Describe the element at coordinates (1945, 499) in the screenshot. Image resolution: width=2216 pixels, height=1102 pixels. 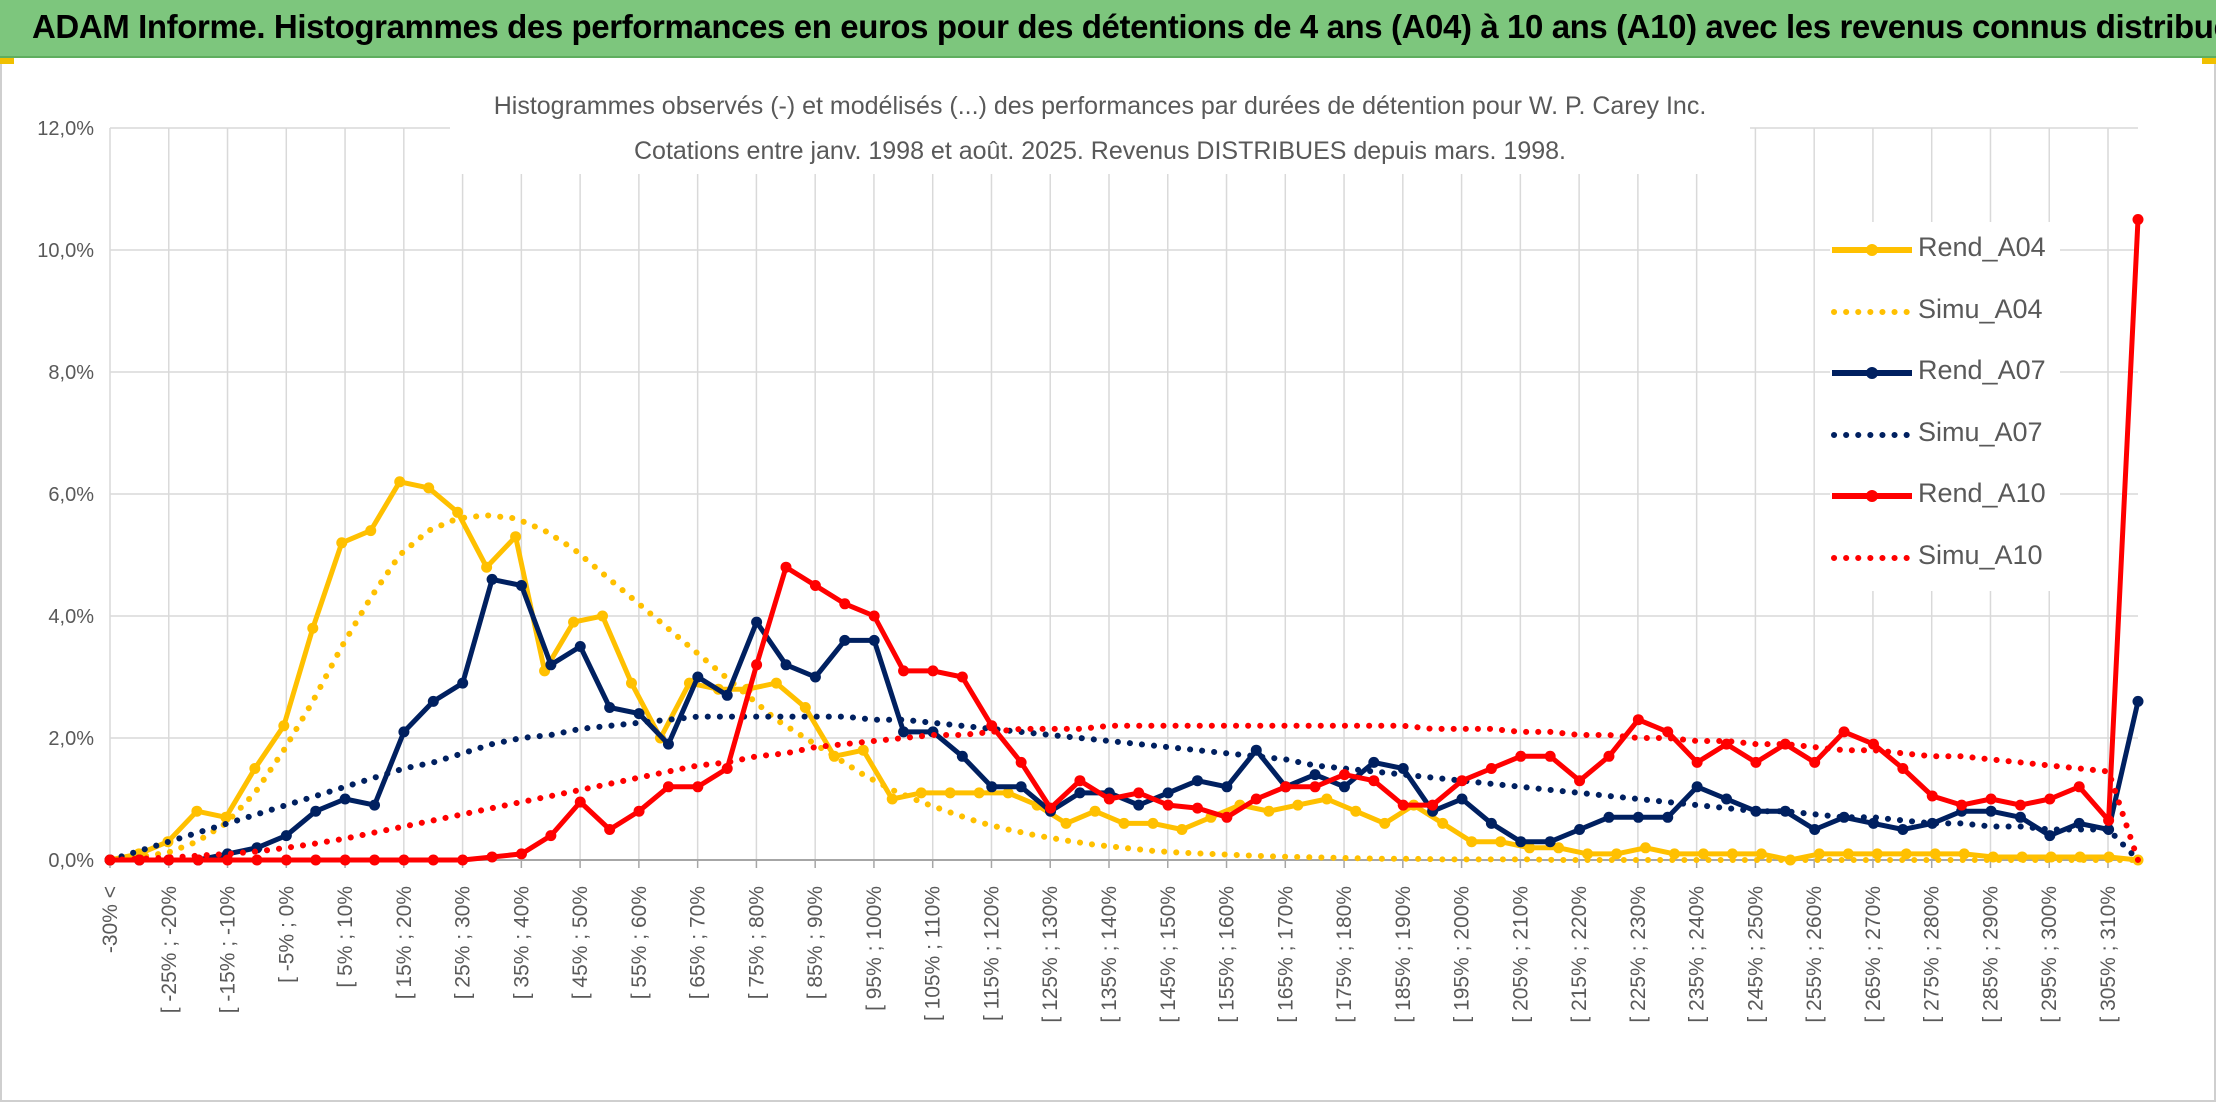
I see `legend-item-rend-a10: Rend_A10` at that location.